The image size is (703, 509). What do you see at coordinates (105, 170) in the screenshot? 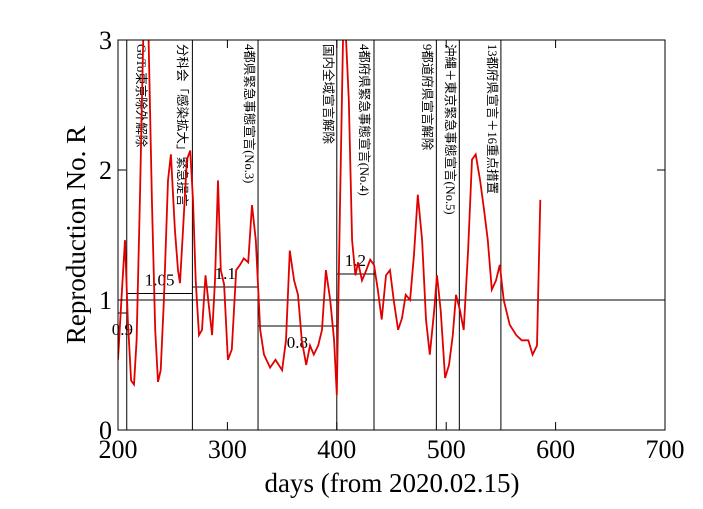
I see `y-tick-label: 2` at bounding box center [105, 170].